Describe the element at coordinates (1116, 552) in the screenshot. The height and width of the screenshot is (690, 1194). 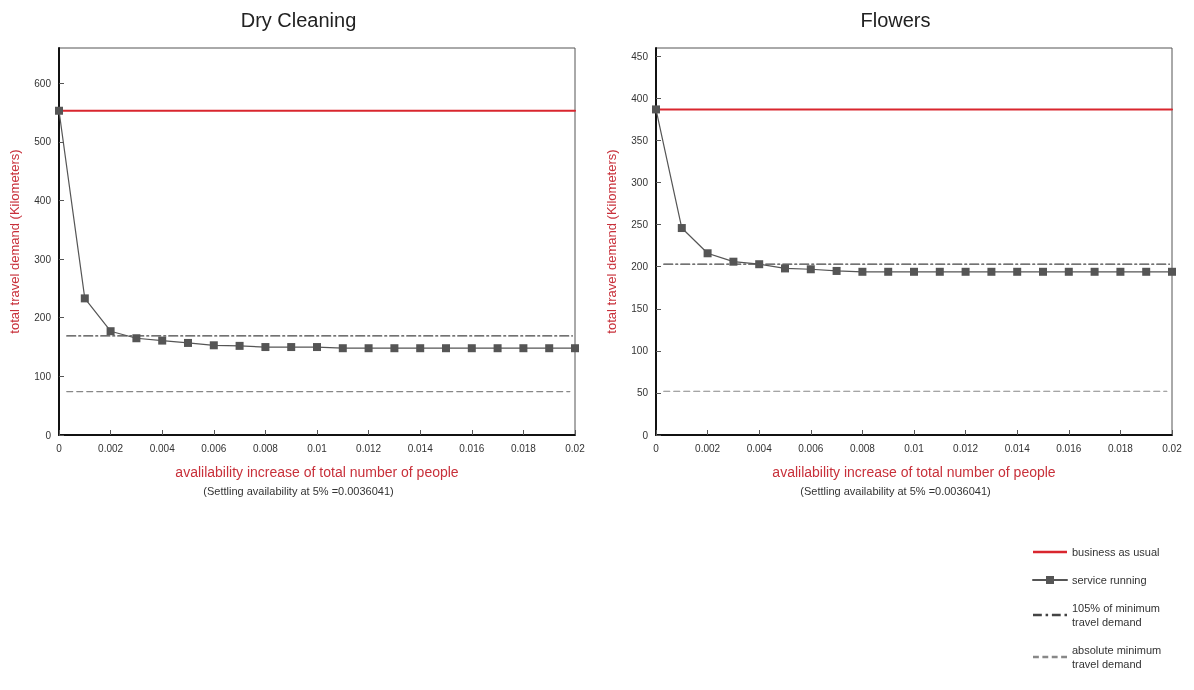
I see `legend-label: business as usual` at that location.